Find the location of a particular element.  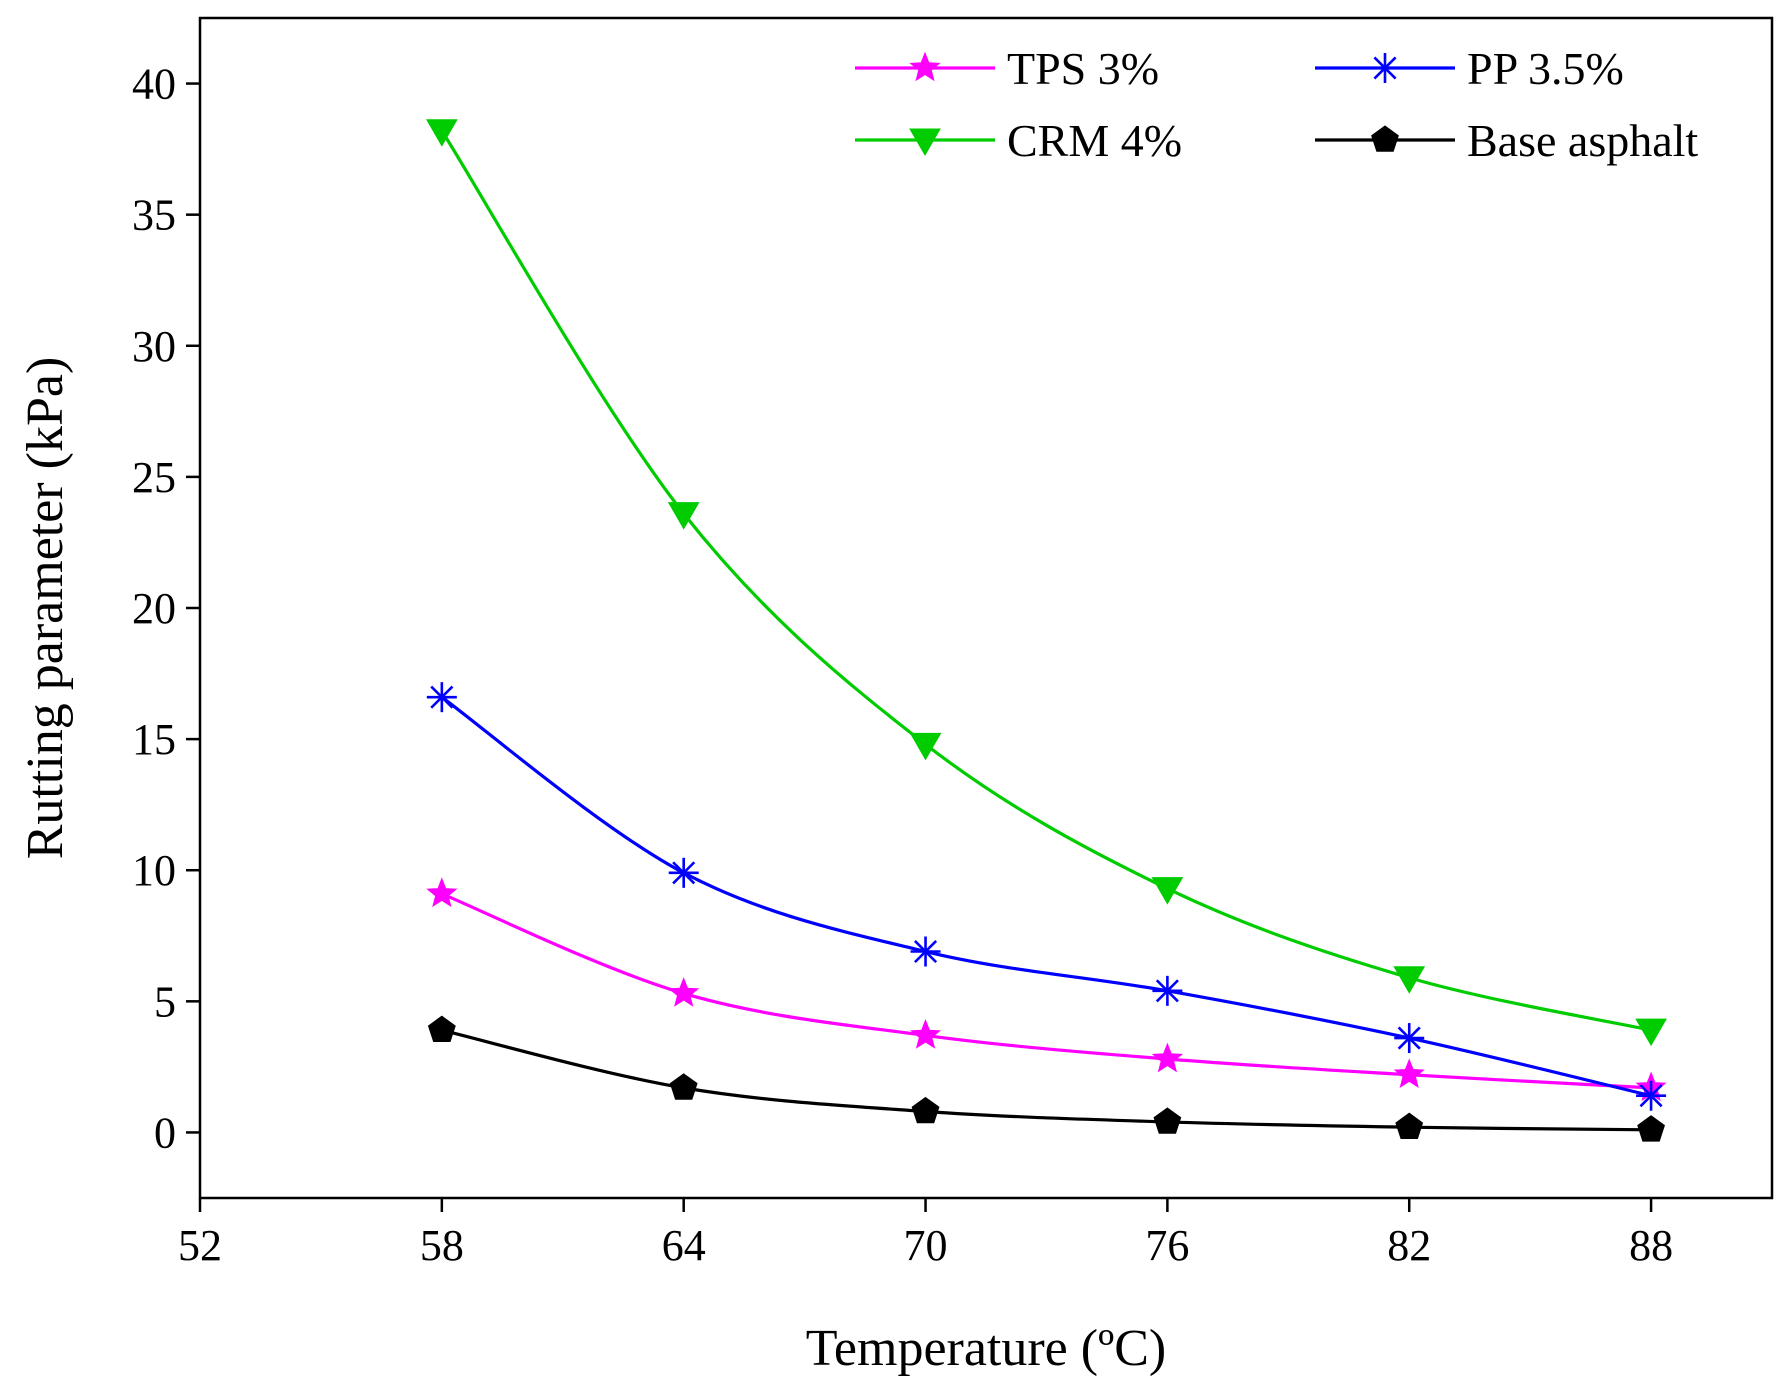

legend-item-base-asphalt: Base asphalt is located at coordinates (1506, 140).